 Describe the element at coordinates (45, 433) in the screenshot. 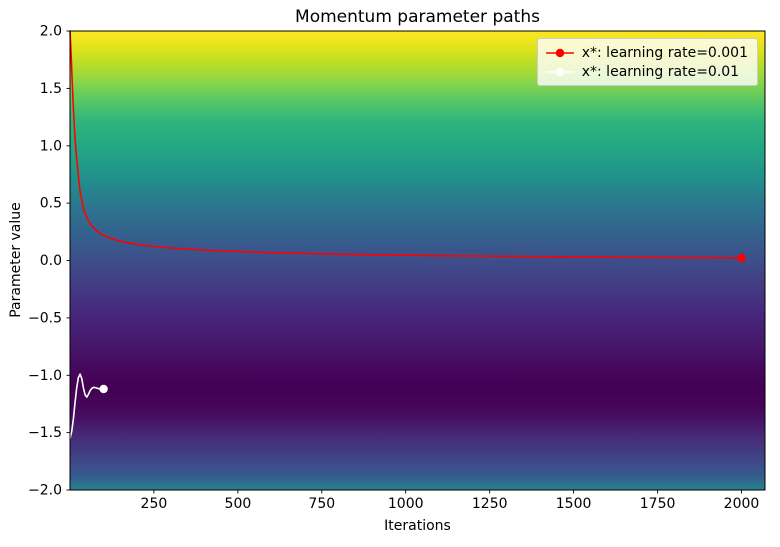

I see `y-tick-label: −1.5` at that location.